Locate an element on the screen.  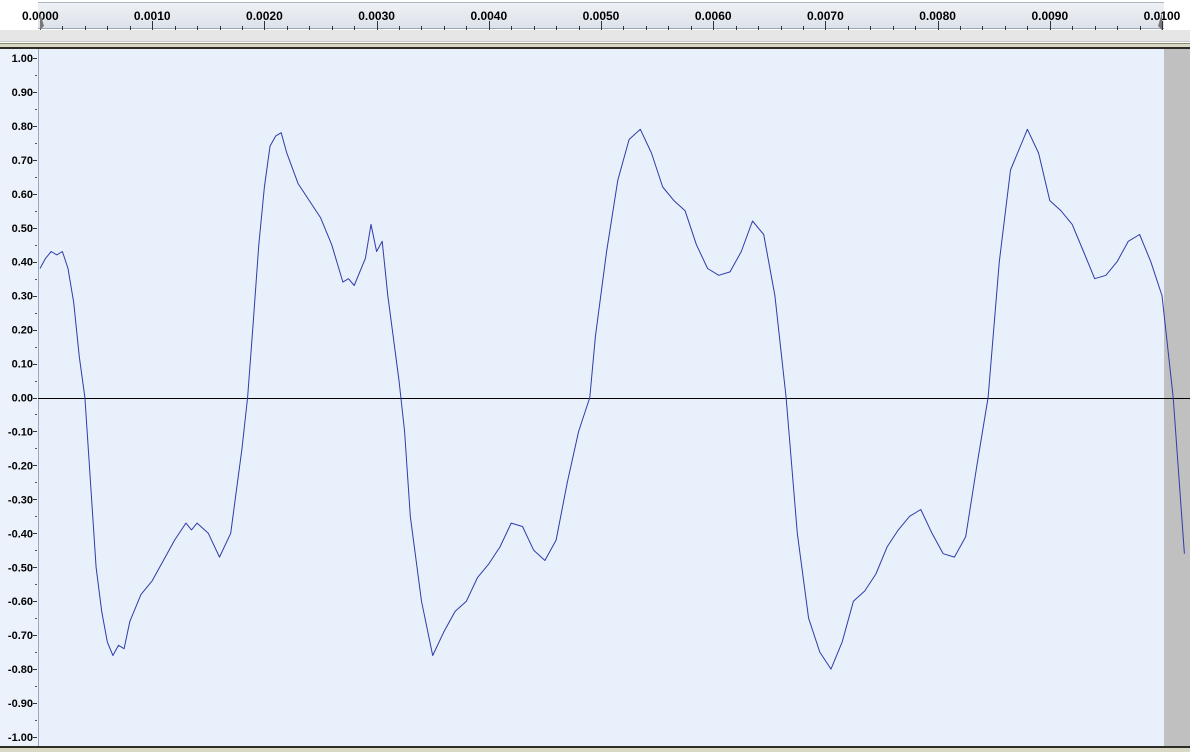
amplitude-label: 0.80 is located at coordinates (22, 127).